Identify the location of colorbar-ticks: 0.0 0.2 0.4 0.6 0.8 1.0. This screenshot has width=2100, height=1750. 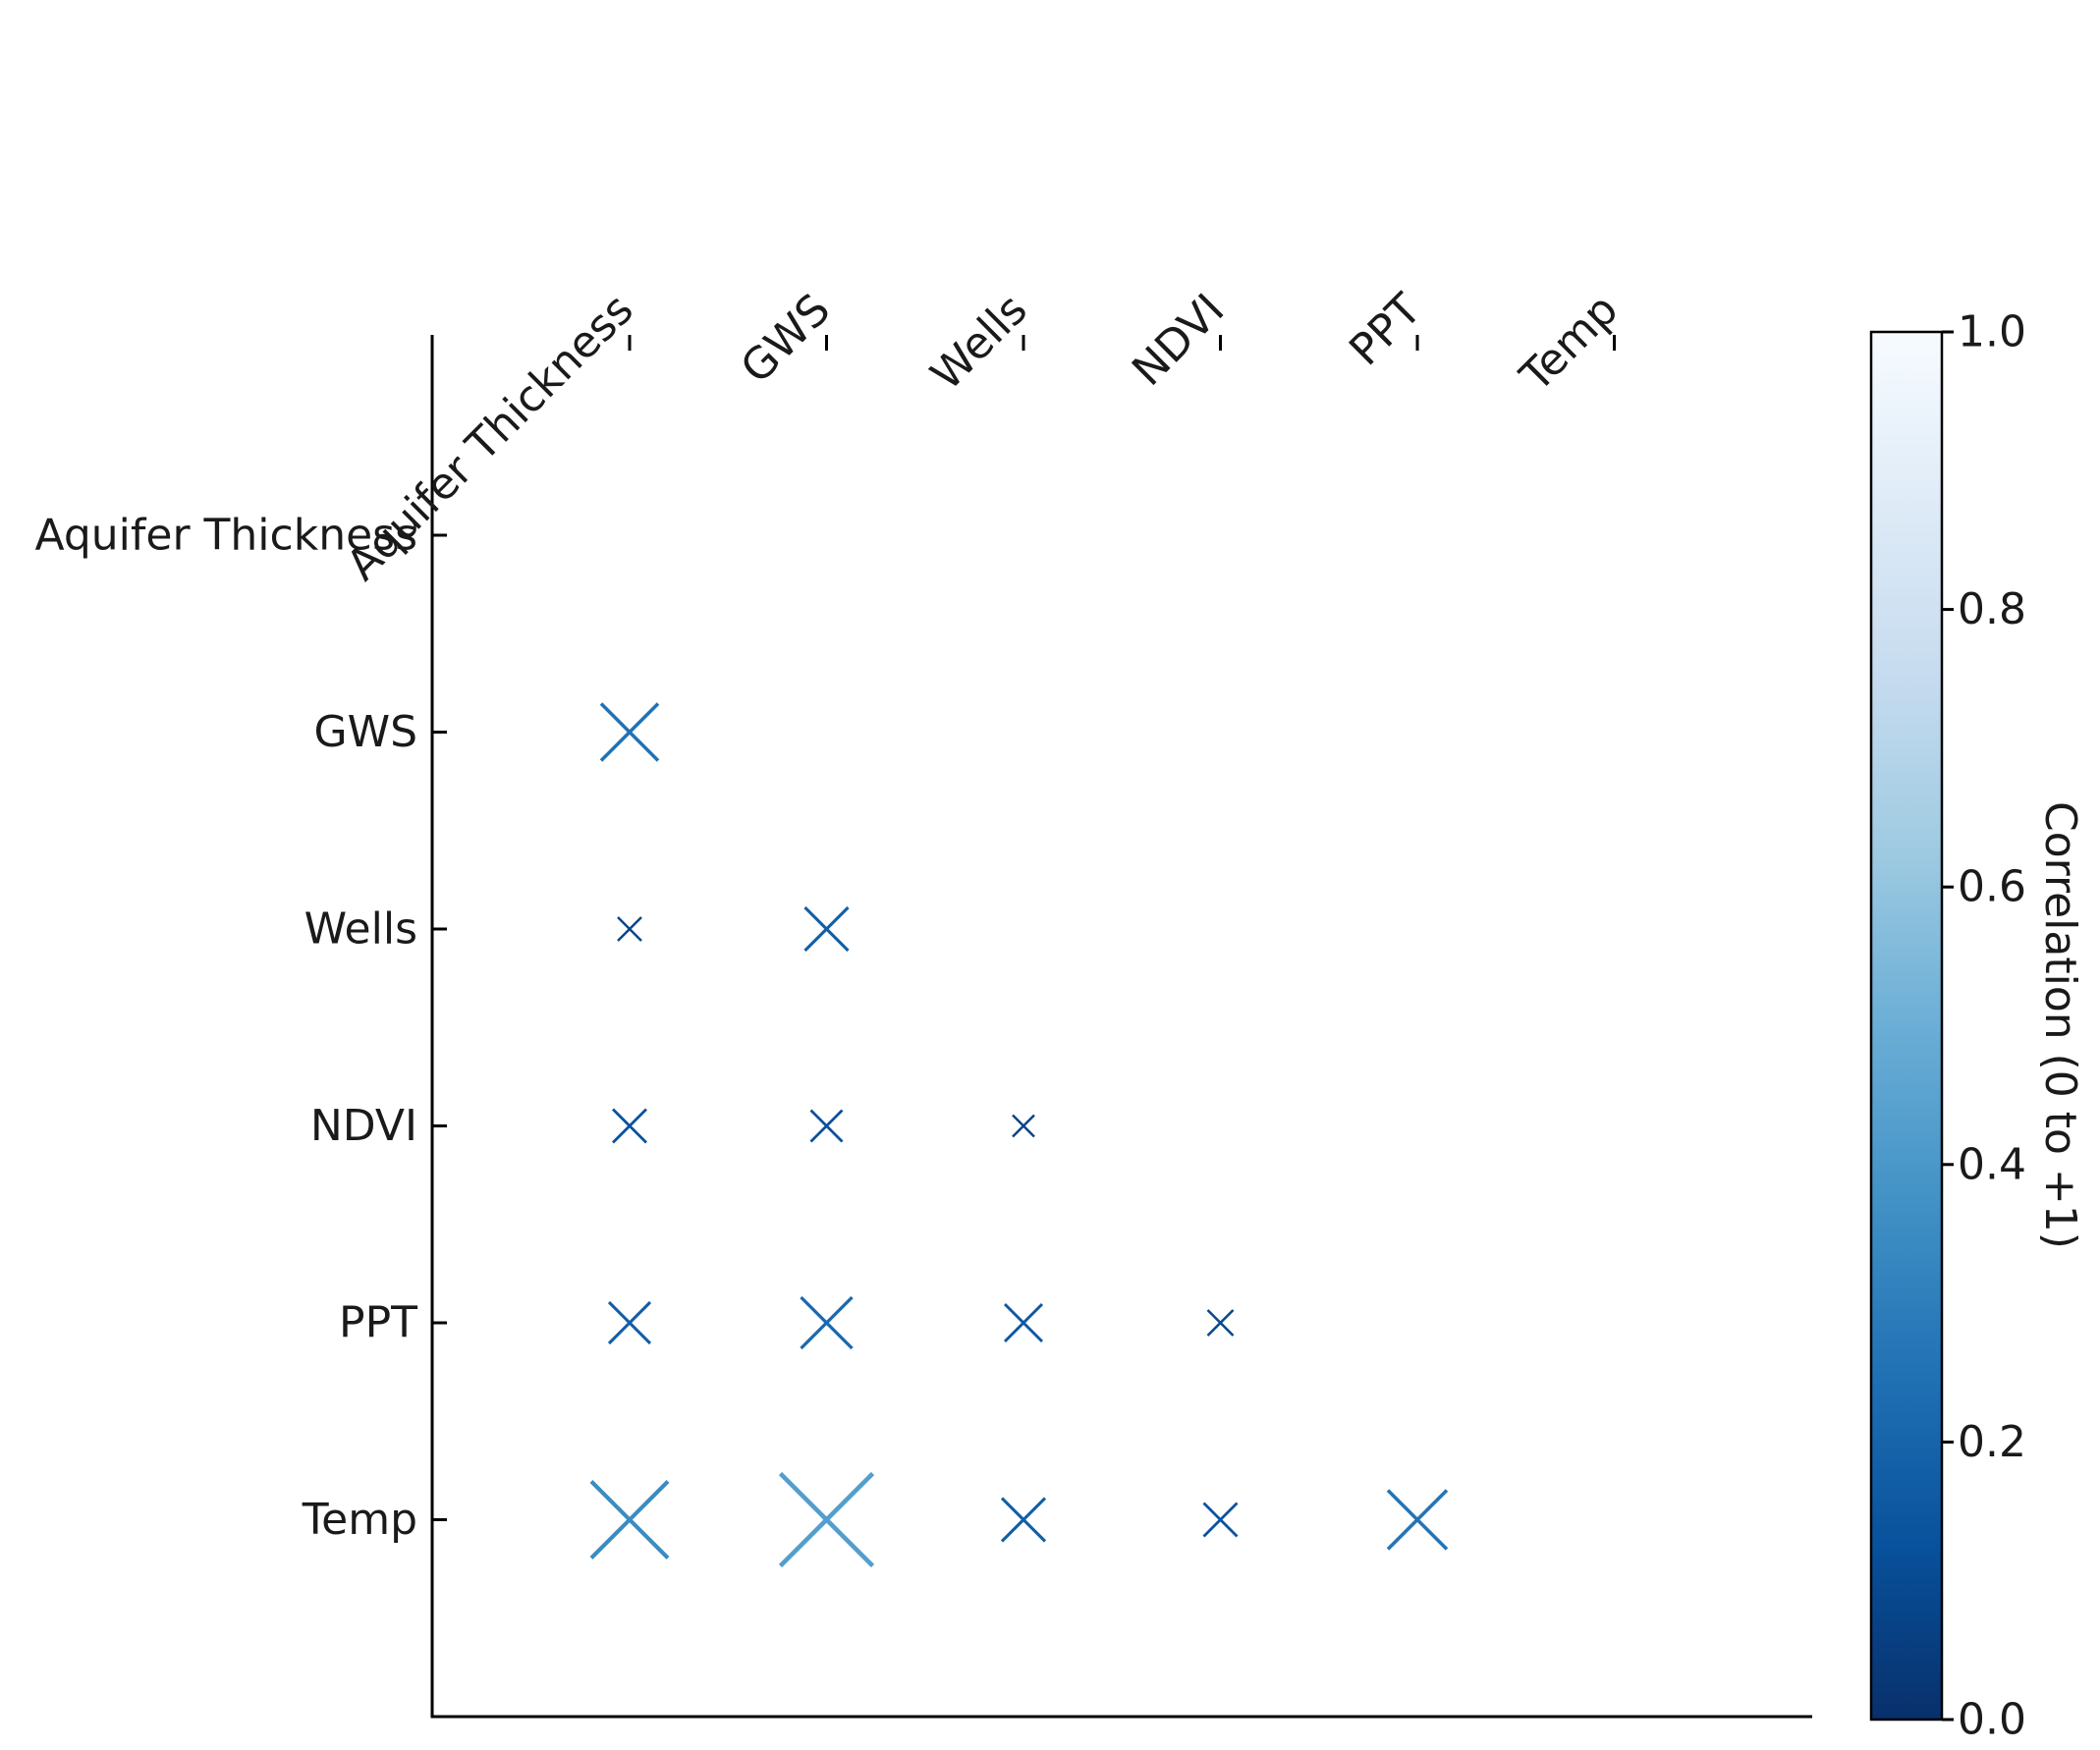
(1984, 1026).